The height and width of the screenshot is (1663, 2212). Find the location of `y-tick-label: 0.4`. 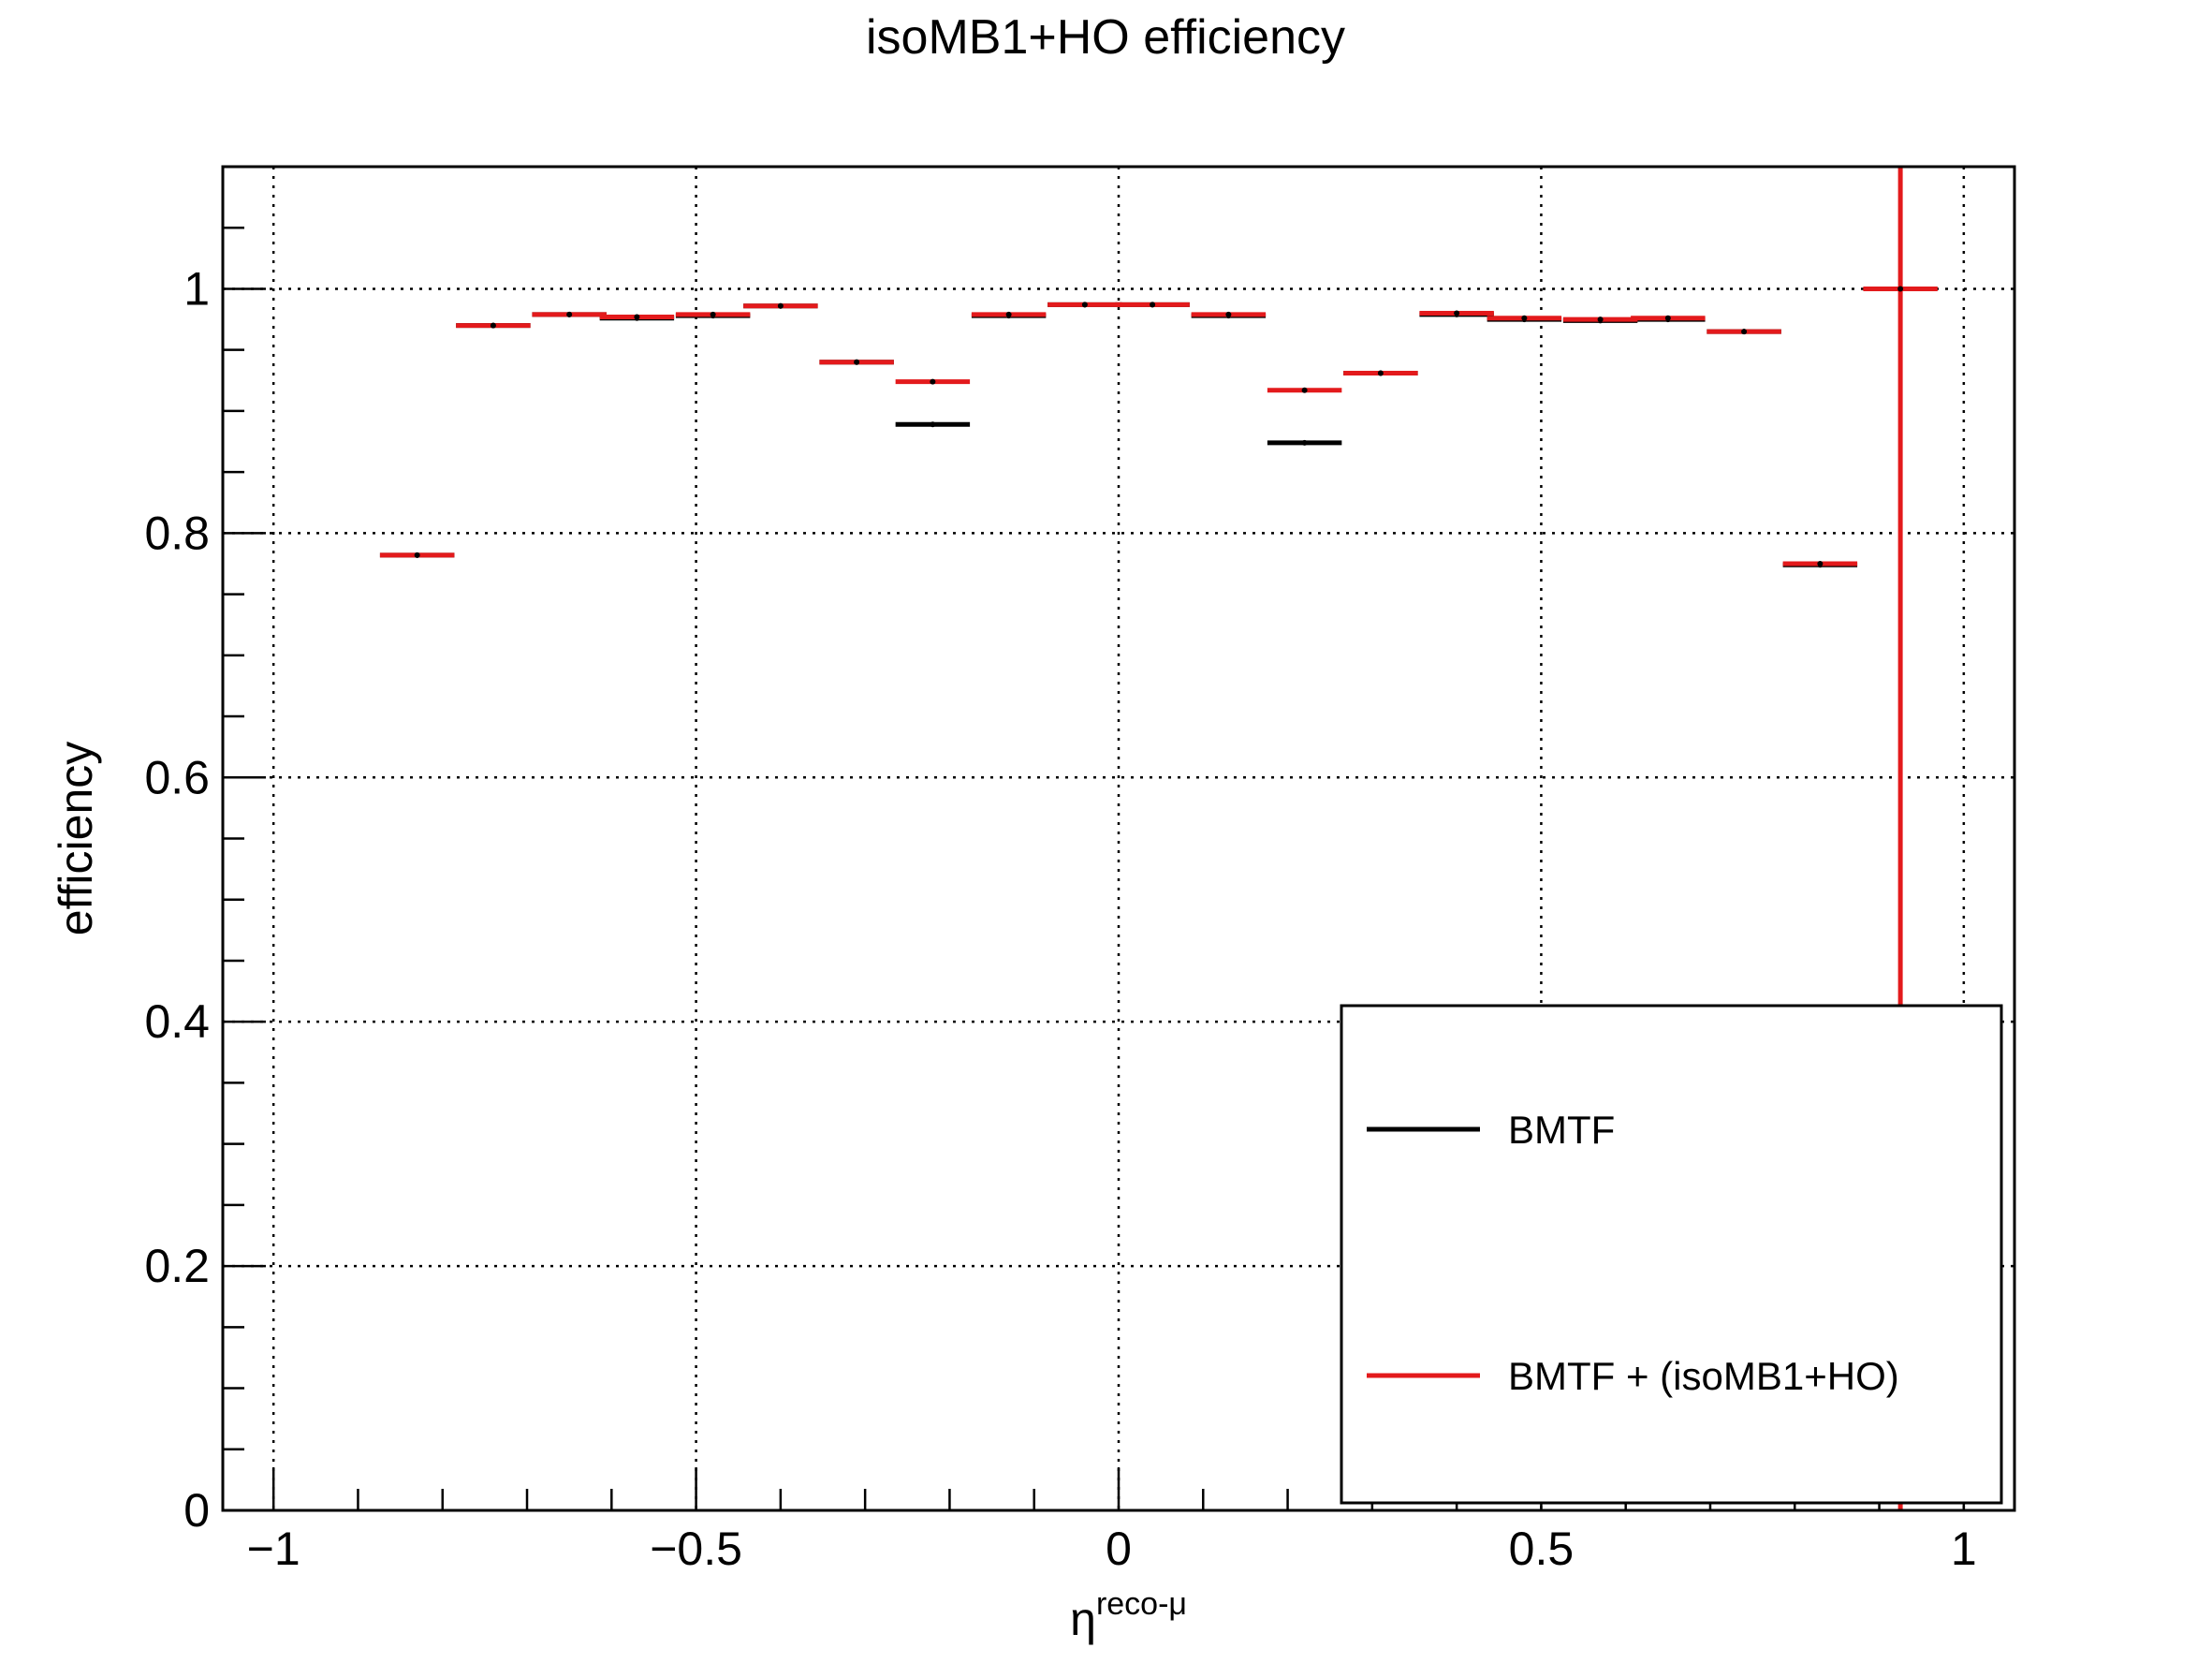

y-tick-label: 0.4 is located at coordinates (177, 1021).